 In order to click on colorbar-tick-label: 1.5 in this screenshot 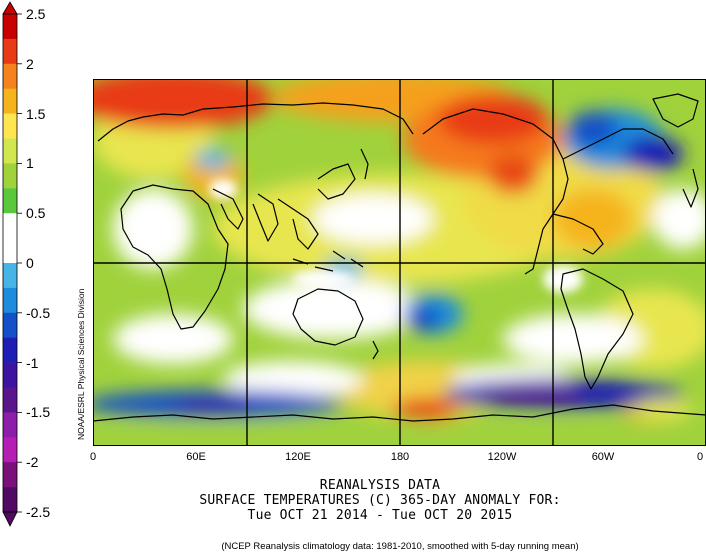, I will do `click(36, 113)`.